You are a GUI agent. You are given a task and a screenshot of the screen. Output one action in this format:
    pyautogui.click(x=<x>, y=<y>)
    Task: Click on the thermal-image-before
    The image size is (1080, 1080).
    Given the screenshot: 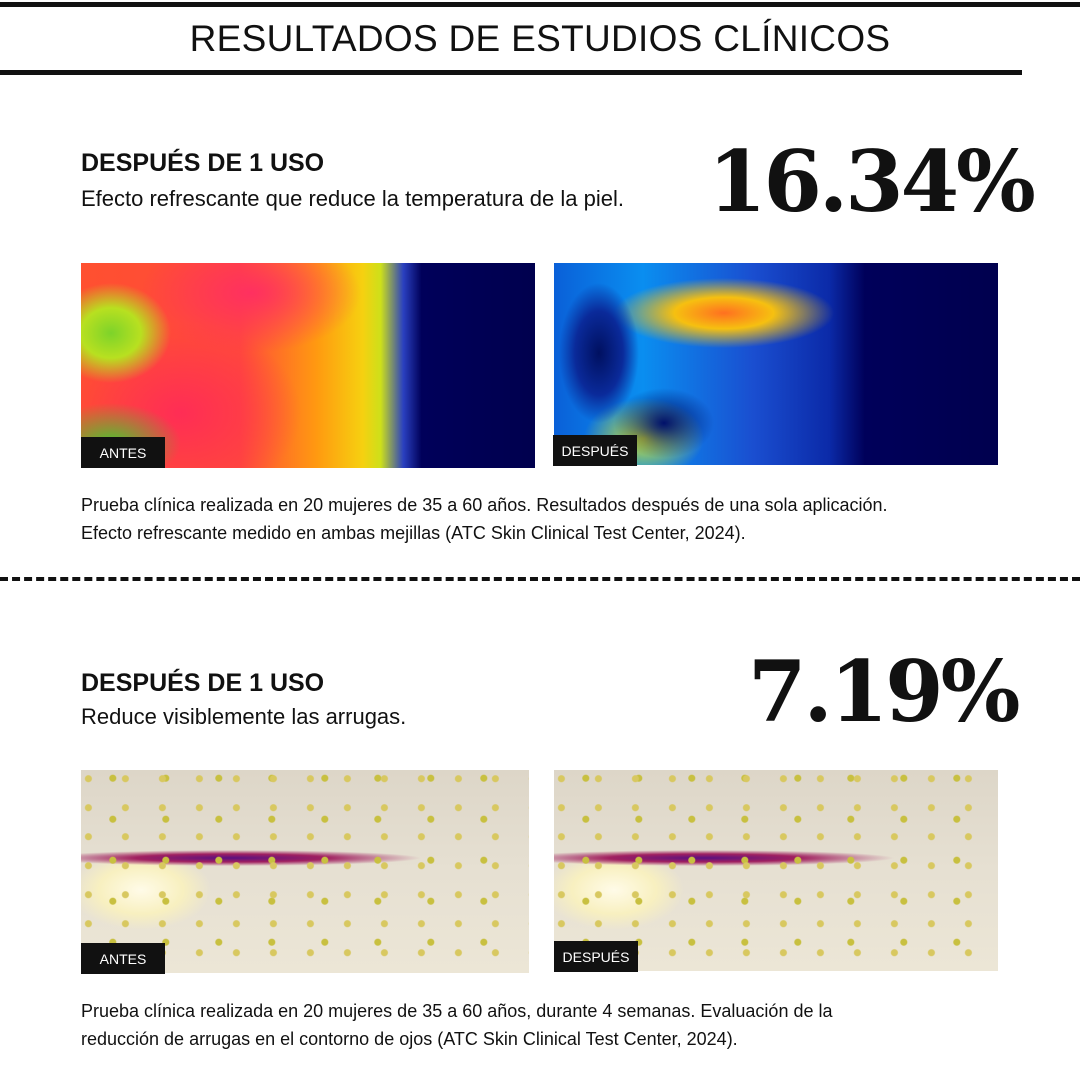 What is the action you would take?
    pyautogui.click(x=308, y=365)
    